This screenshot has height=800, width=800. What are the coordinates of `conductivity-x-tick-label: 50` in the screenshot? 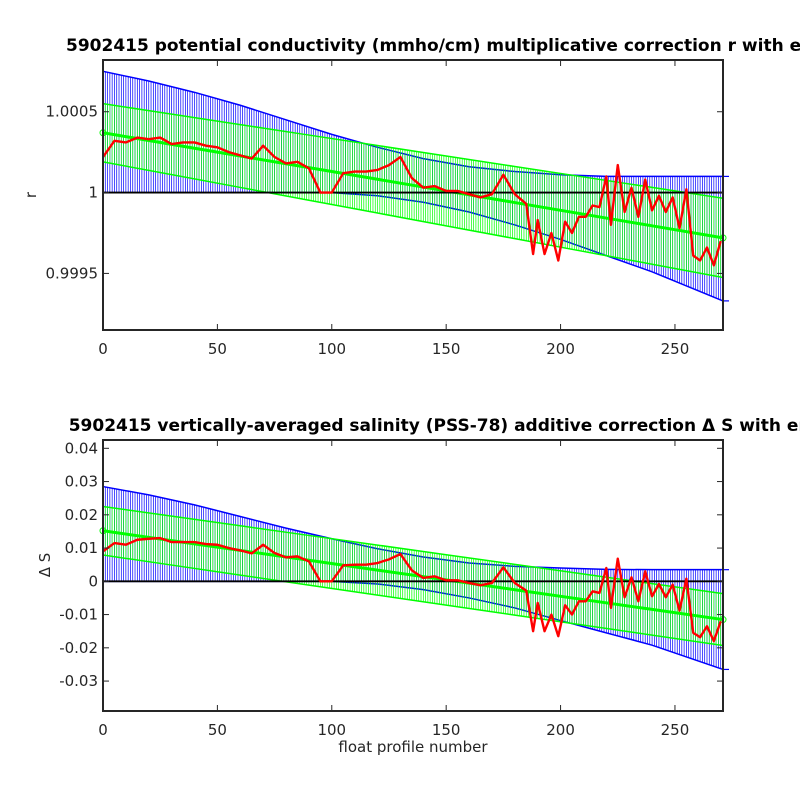 It's located at (217, 349).